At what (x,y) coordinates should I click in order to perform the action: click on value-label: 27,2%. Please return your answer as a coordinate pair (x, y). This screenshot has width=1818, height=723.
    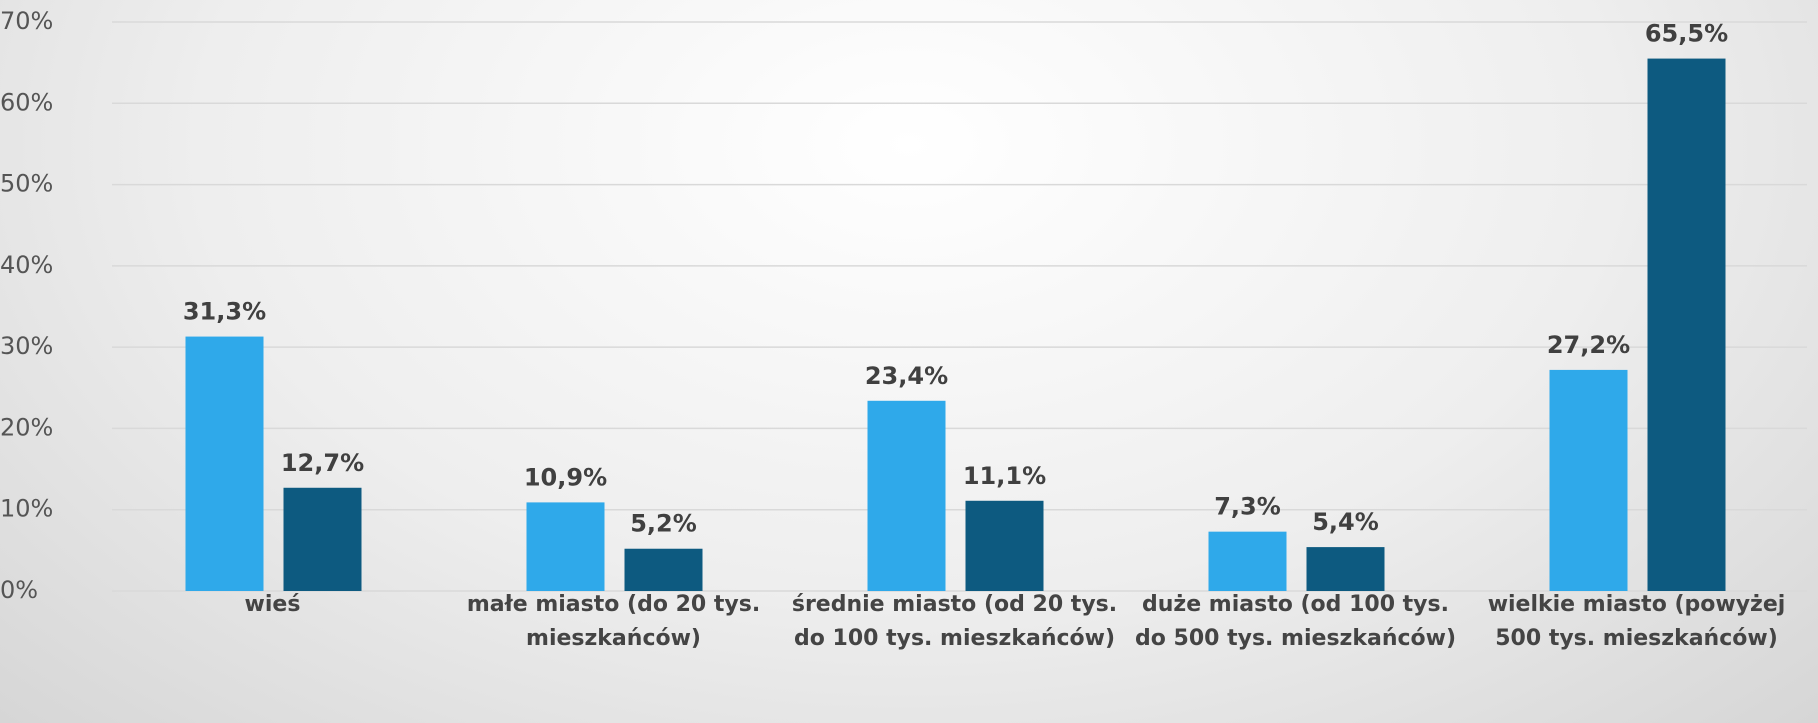
    Looking at the image, I should click on (1588, 345).